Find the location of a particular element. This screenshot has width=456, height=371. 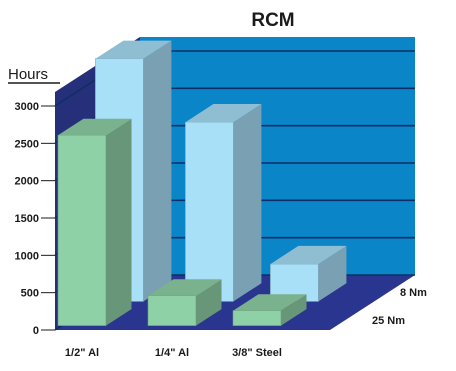

x-tick-label: 1/4" Al is located at coordinates (172, 353).